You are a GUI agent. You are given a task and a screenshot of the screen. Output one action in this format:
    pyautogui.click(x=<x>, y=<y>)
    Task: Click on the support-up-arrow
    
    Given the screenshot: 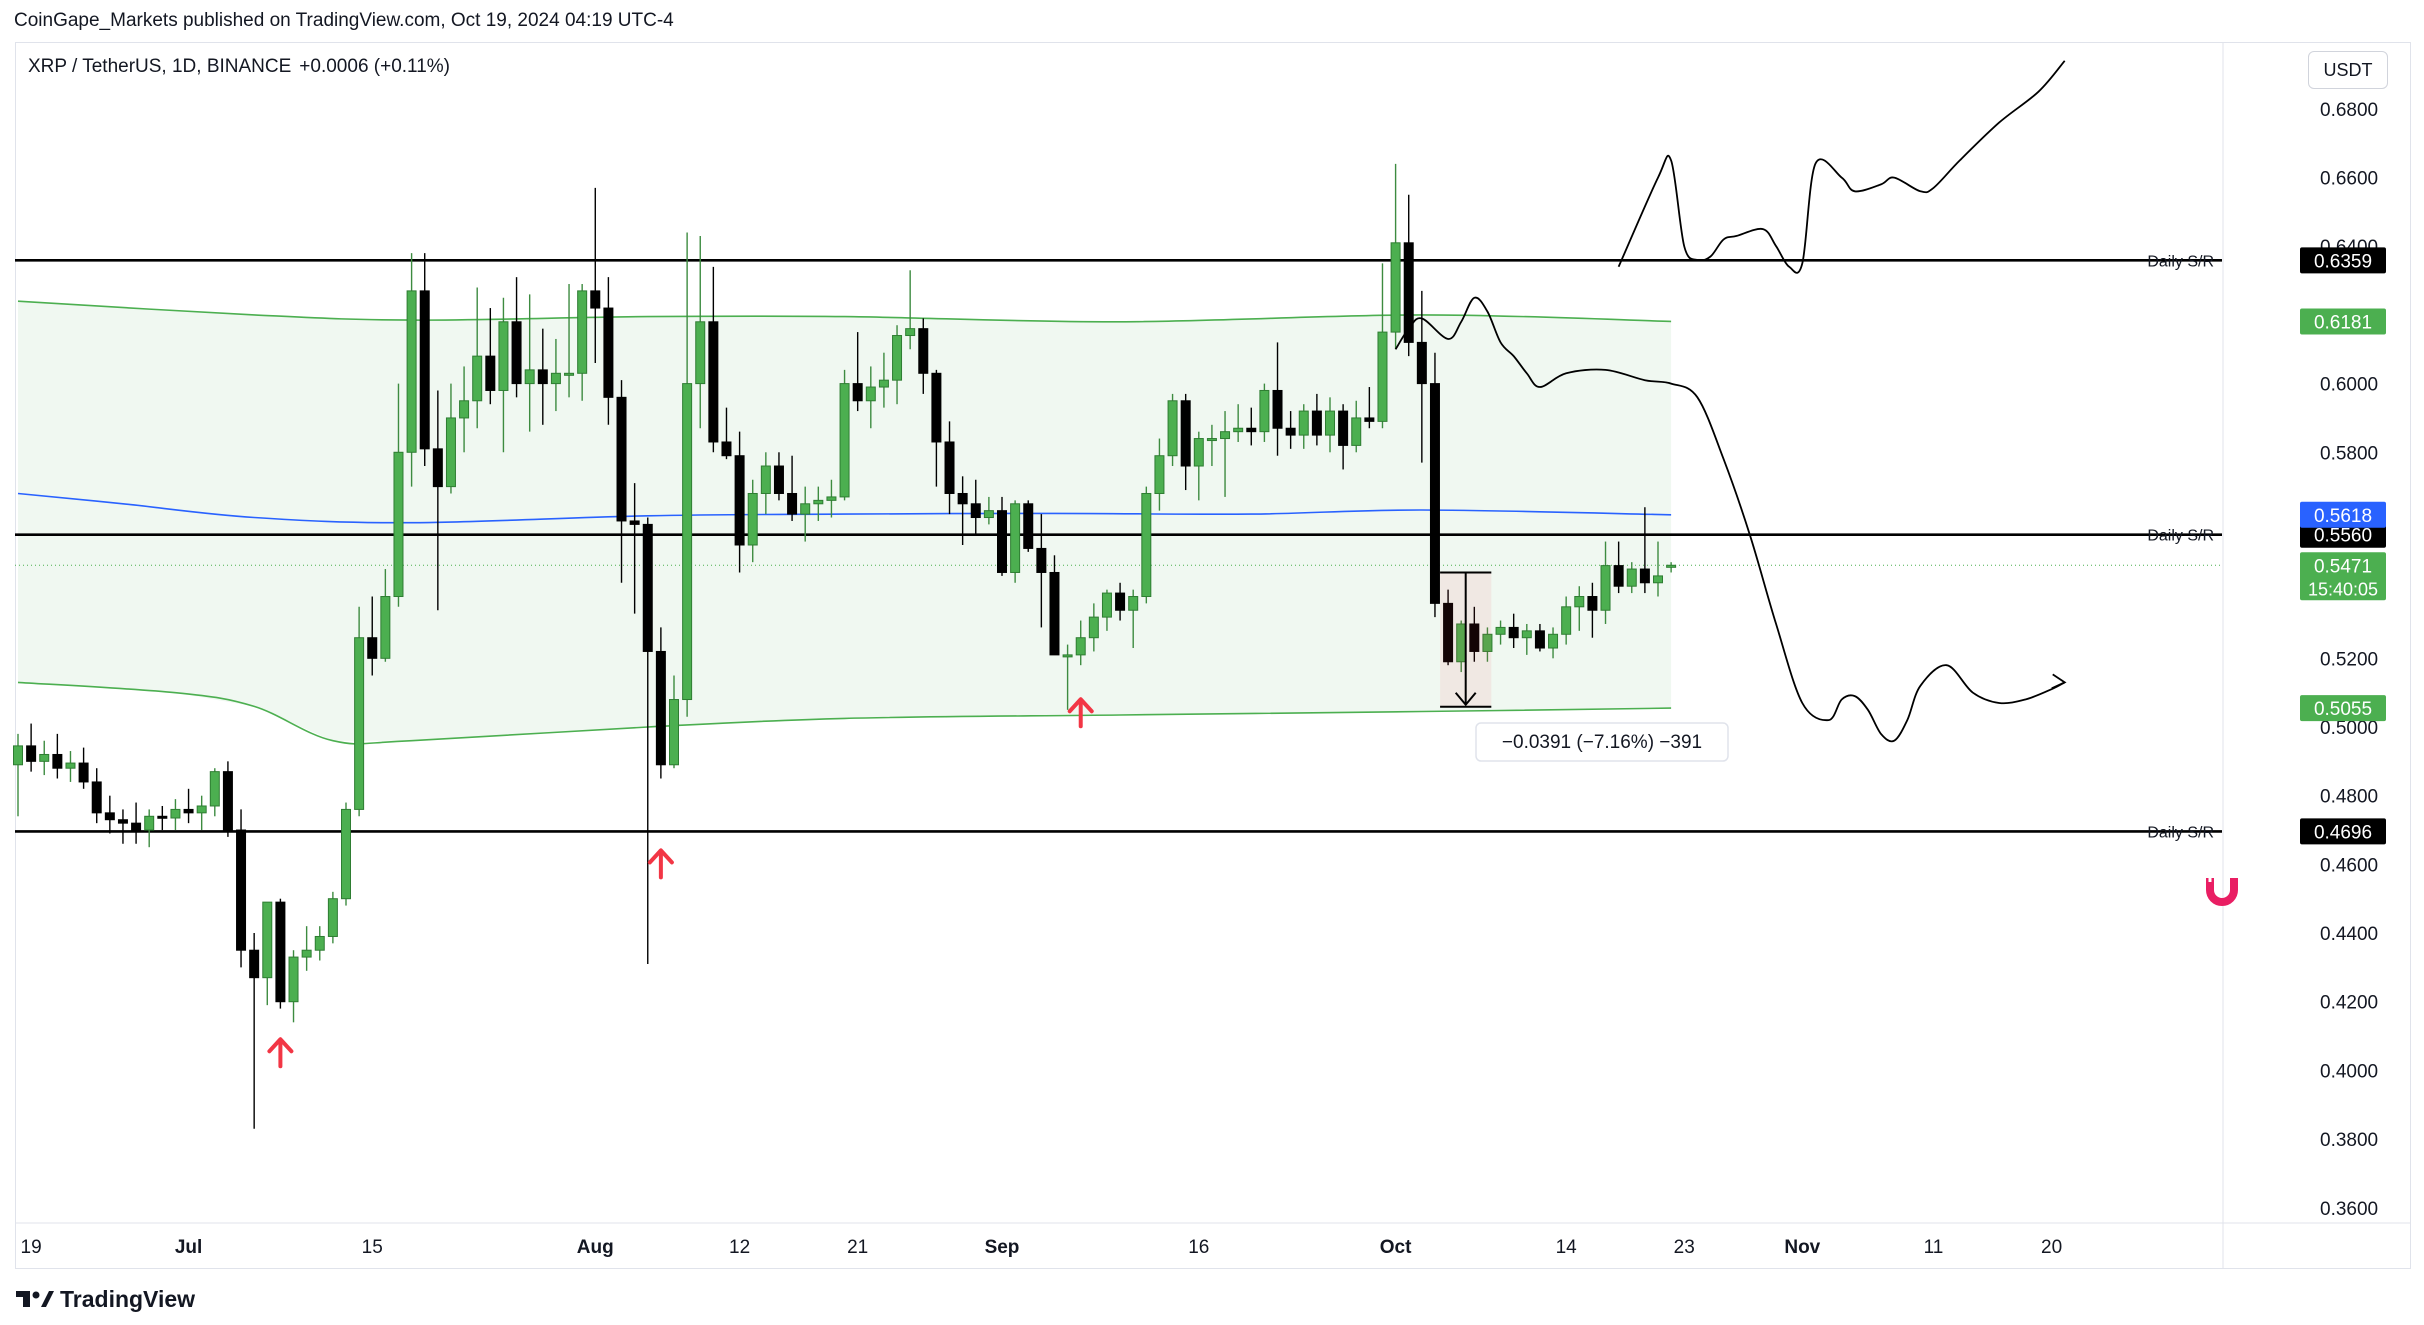 What is the action you would take?
    pyautogui.click(x=660, y=864)
    